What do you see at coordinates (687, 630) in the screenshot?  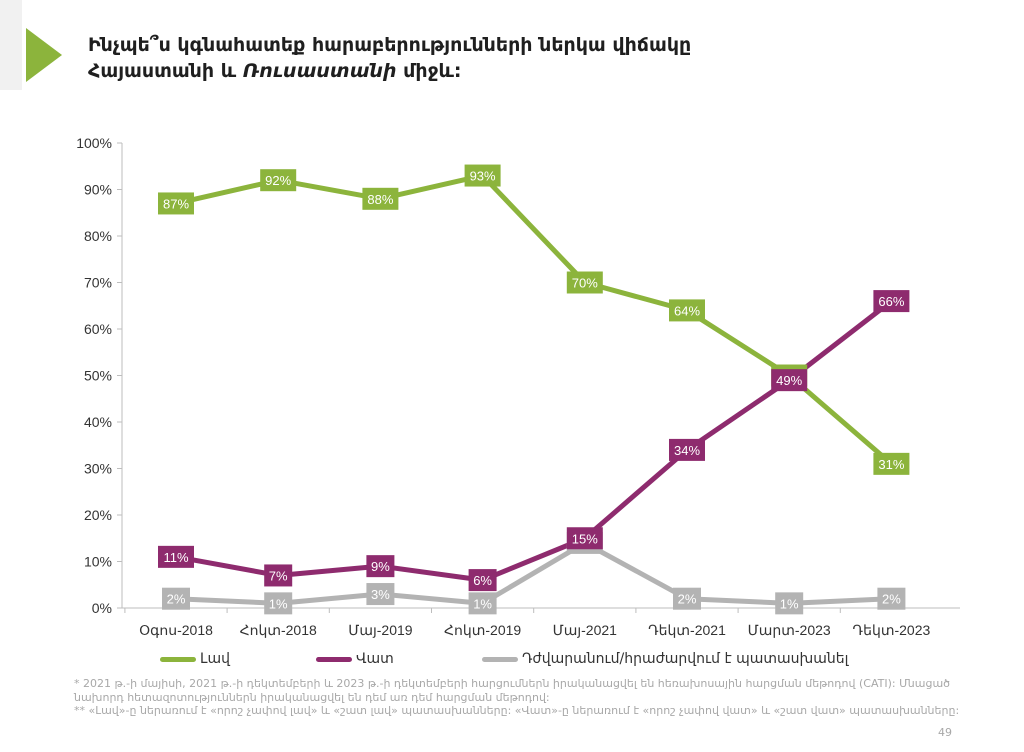 I see `x-tick-label: Դեկտ-2021` at bounding box center [687, 630].